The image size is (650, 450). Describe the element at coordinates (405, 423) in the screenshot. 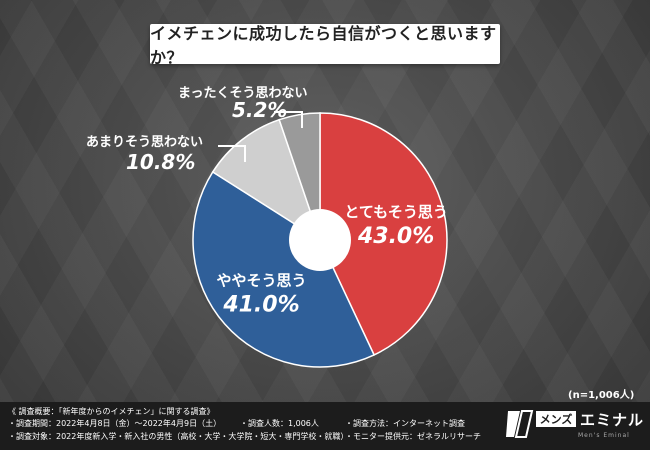

I see `survey-method: ・調査方法：インターネット調査` at that location.